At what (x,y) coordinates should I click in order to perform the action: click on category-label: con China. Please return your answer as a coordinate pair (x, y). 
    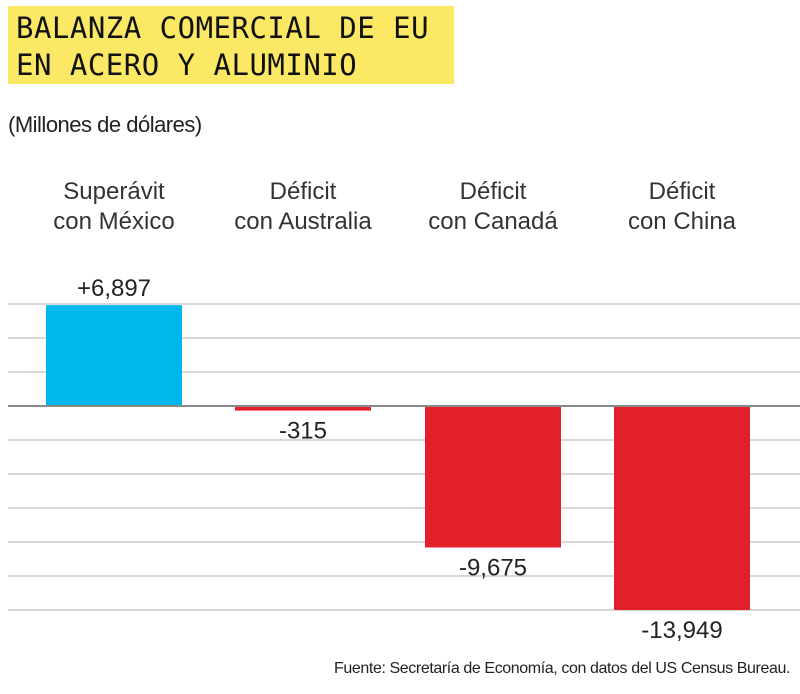
    Looking at the image, I should click on (682, 221).